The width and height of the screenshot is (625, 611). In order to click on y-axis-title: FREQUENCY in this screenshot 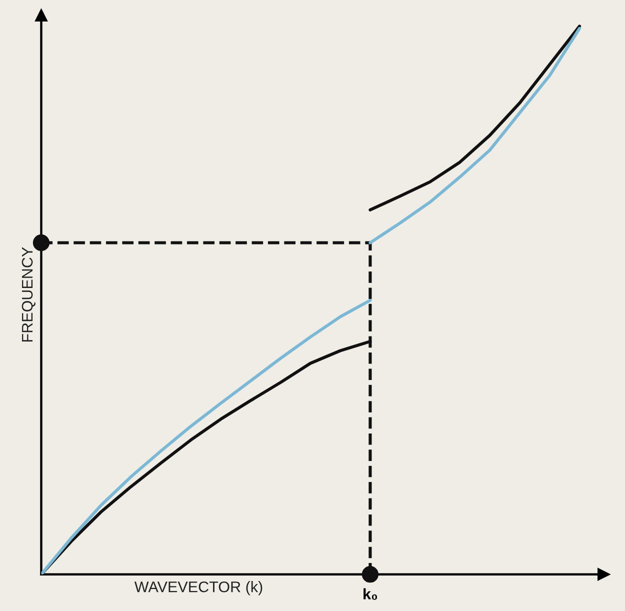, I will do `click(29, 294)`.